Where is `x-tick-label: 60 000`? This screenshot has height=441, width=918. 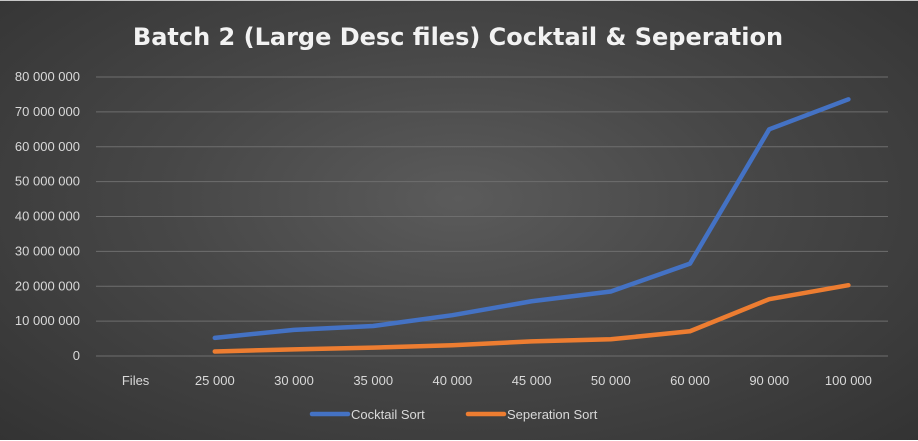 x-tick-label: 60 000 is located at coordinates (690, 380).